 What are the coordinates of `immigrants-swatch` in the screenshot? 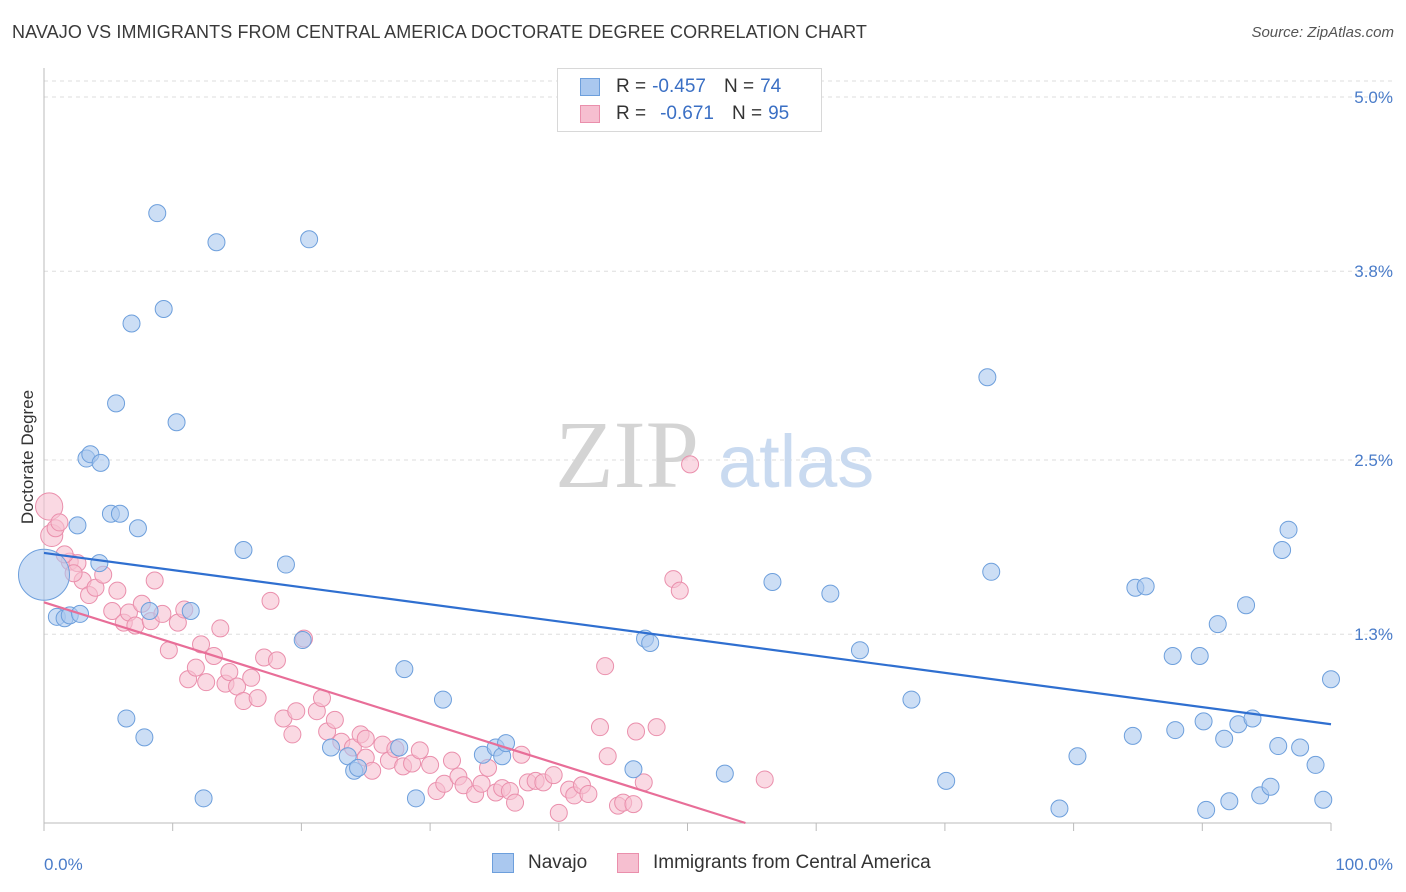 It's located at (628, 863).